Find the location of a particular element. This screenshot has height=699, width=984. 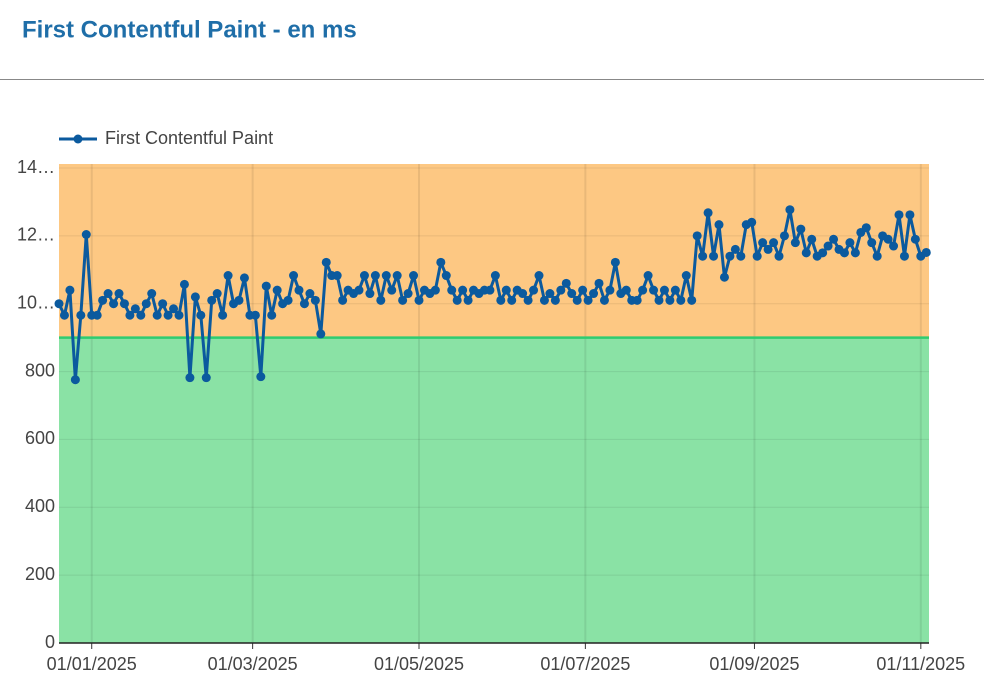

legend-label: First Contentful Paint is located at coordinates (189, 138).